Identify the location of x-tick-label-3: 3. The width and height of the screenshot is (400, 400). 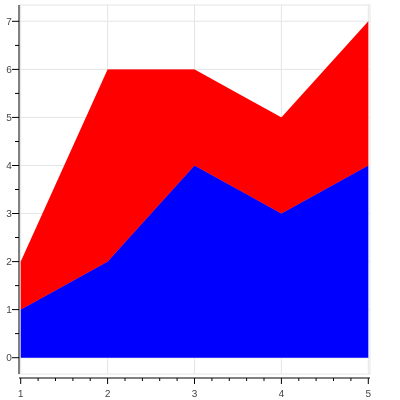
(195, 394).